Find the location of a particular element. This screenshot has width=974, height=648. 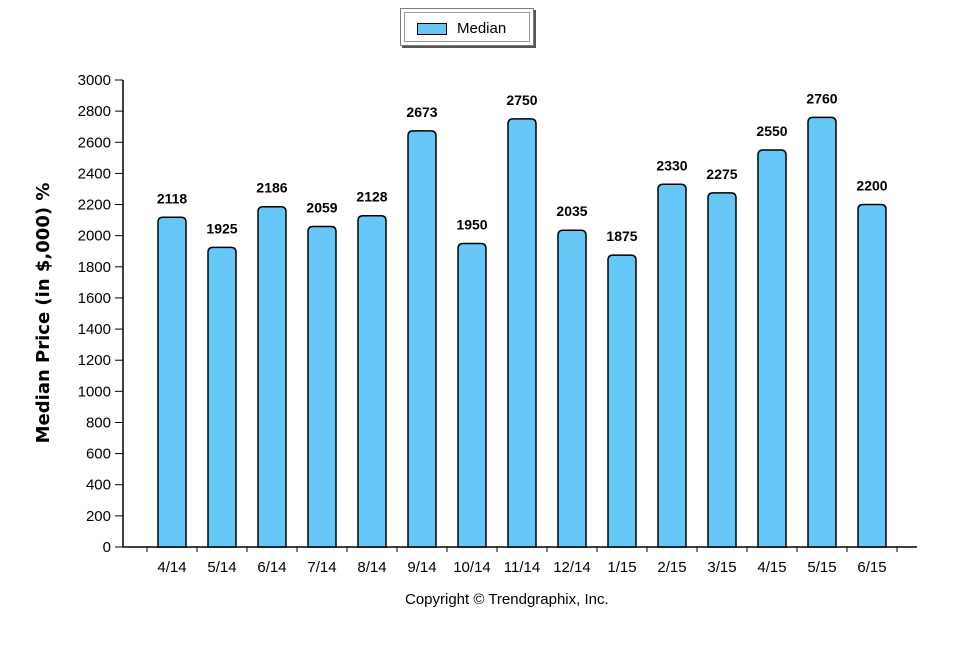

bar-value-label: 2330 is located at coordinates (671, 165).